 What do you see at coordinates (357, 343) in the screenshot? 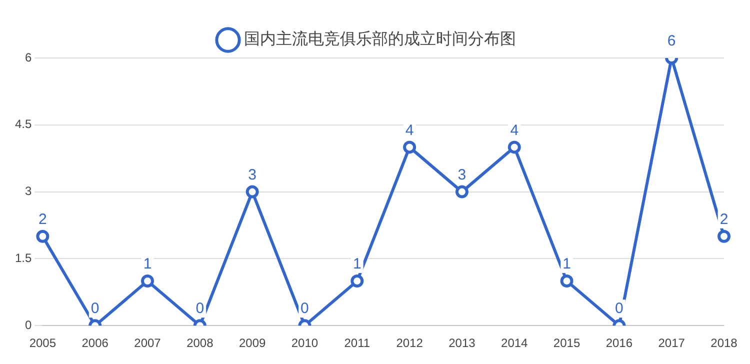
I see `x-tick-label: 2011` at bounding box center [357, 343].